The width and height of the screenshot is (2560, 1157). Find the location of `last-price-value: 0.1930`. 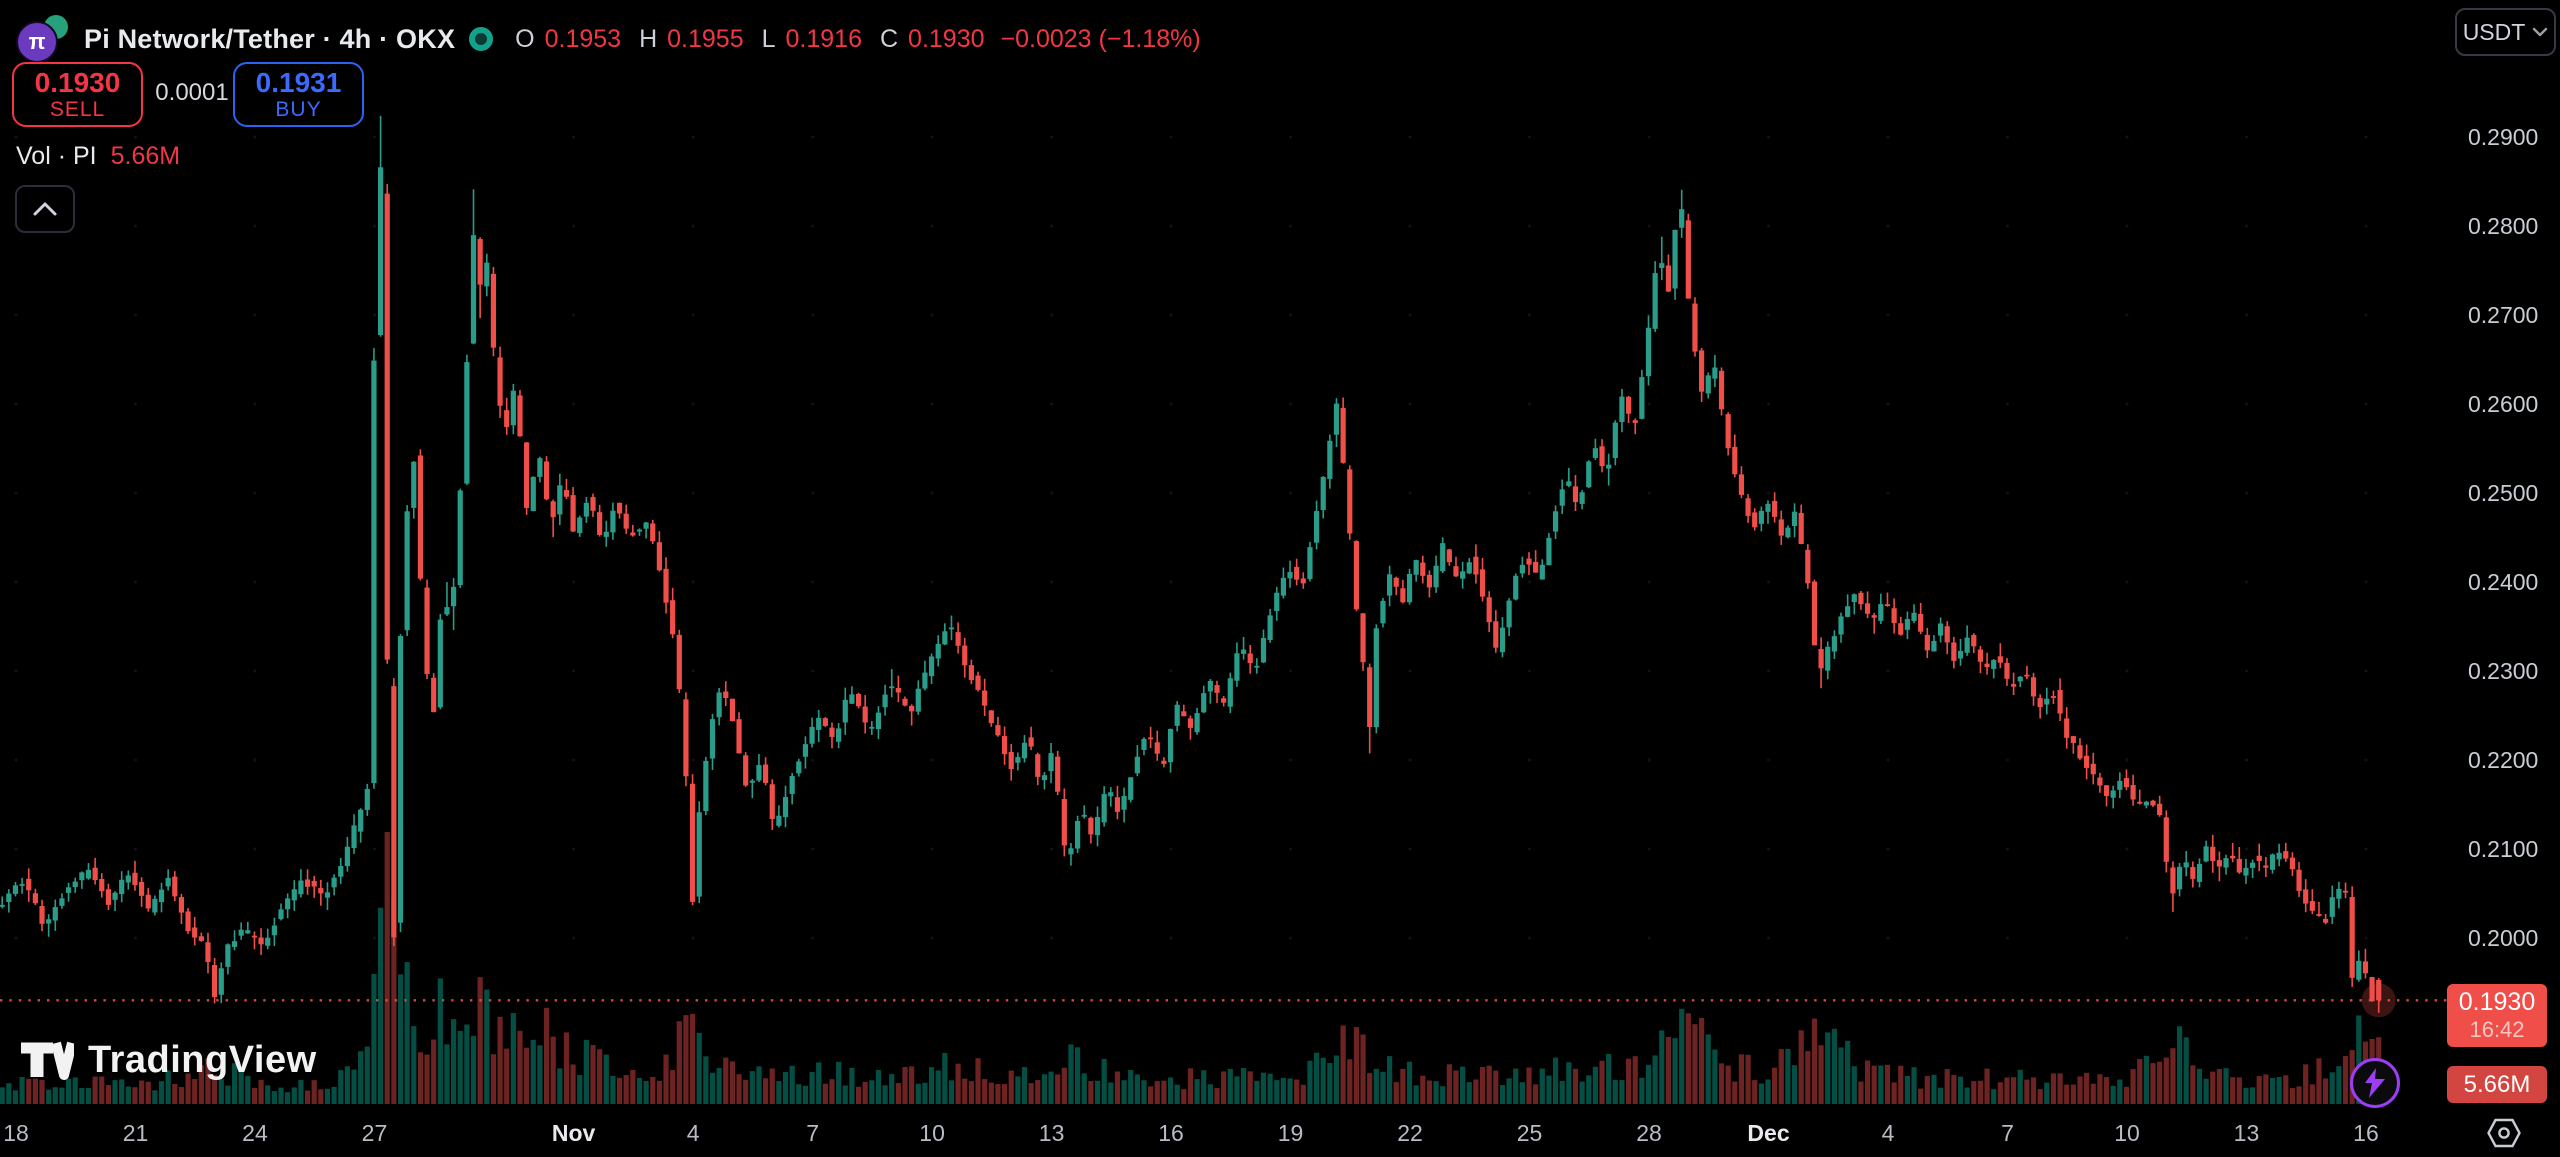

last-price-value: 0.1930 is located at coordinates (2497, 1001).